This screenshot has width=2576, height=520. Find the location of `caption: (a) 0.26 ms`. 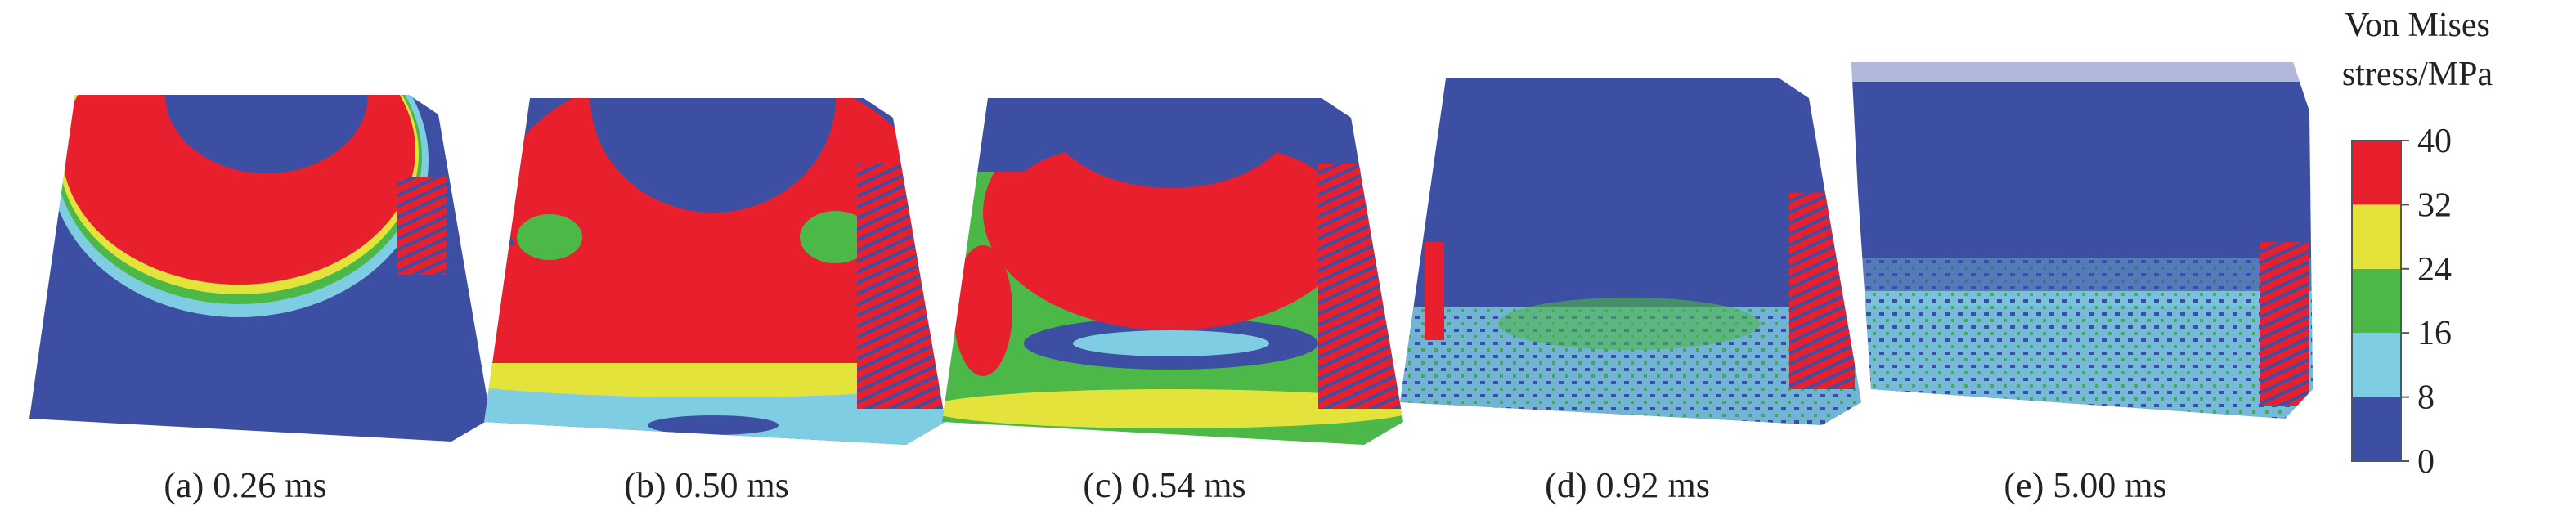

caption: (a) 0.26 ms is located at coordinates (245, 485).